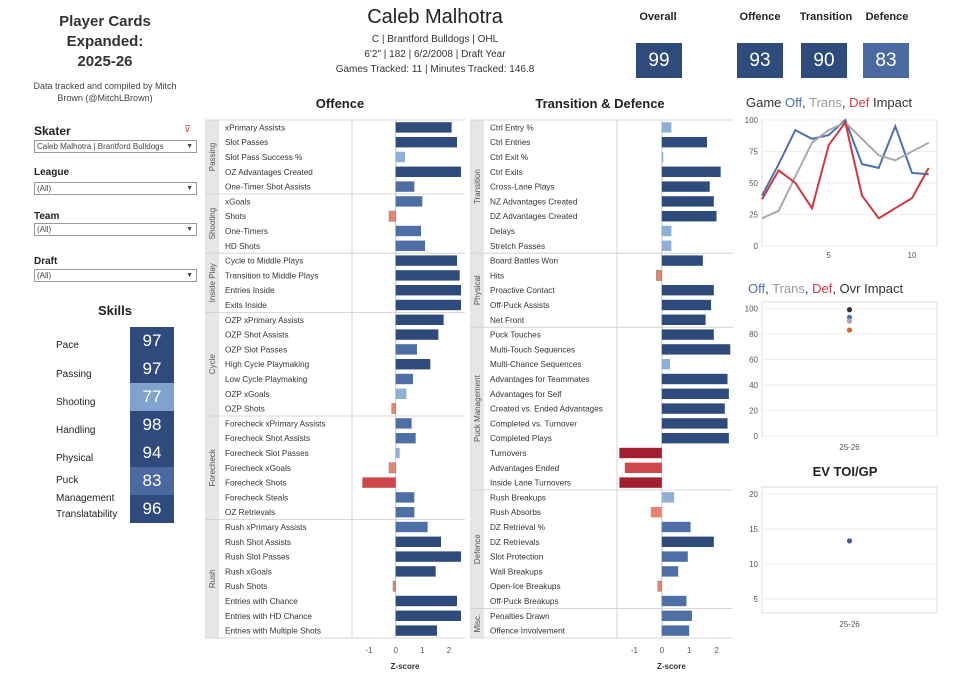 The width and height of the screenshot is (968, 683). I want to click on ev-toi-dot-chart: 5 10 15 20 25-26, so click(843, 557).